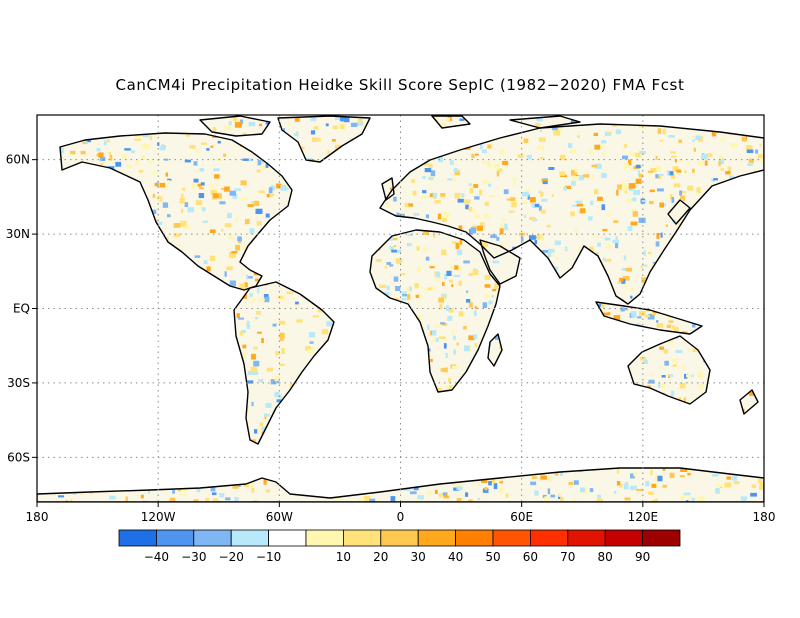 This screenshot has height=618, width=800. What do you see at coordinates (679, 212) in the screenshot?
I see `land-japan` at bounding box center [679, 212].